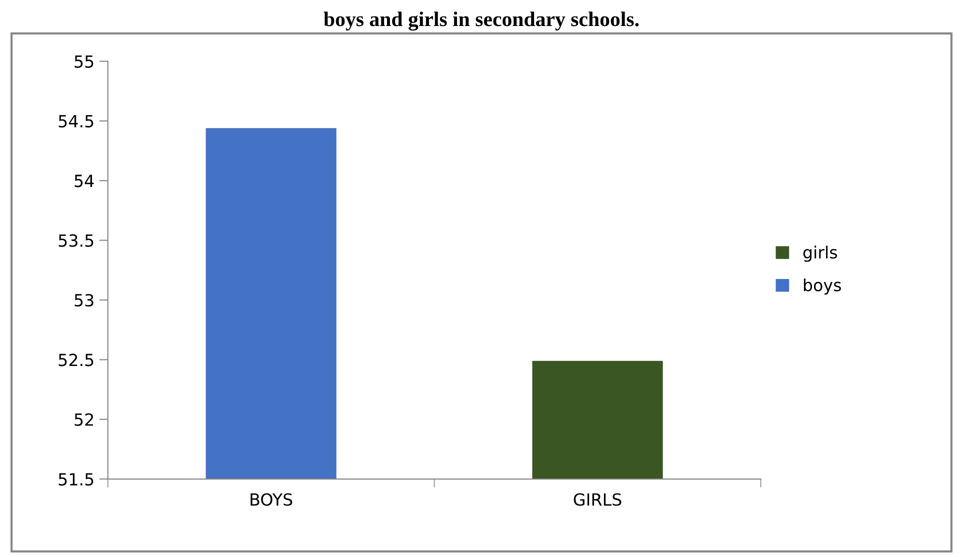 This screenshot has width=963, height=557. I want to click on y-tick-label: 55, so click(84, 61).